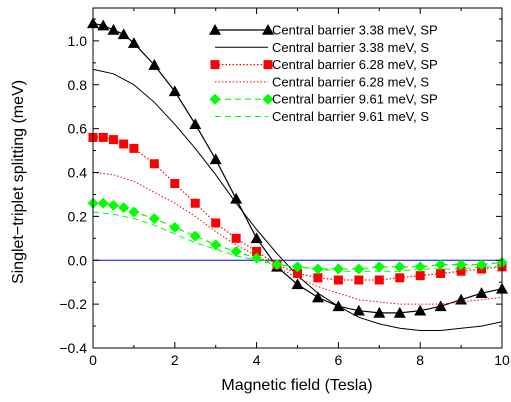  Describe the element at coordinates (350, 116) in the screenshot. I see `legend-label: Central barrier 9.61 meV, S` at that location.